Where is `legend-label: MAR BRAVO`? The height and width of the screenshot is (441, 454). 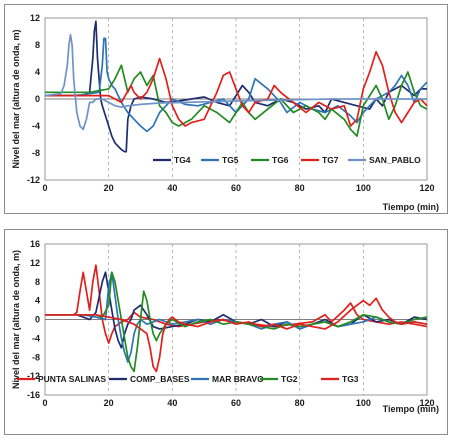
legend-label: MAR BRAVO is located at coordinates (238, 379).